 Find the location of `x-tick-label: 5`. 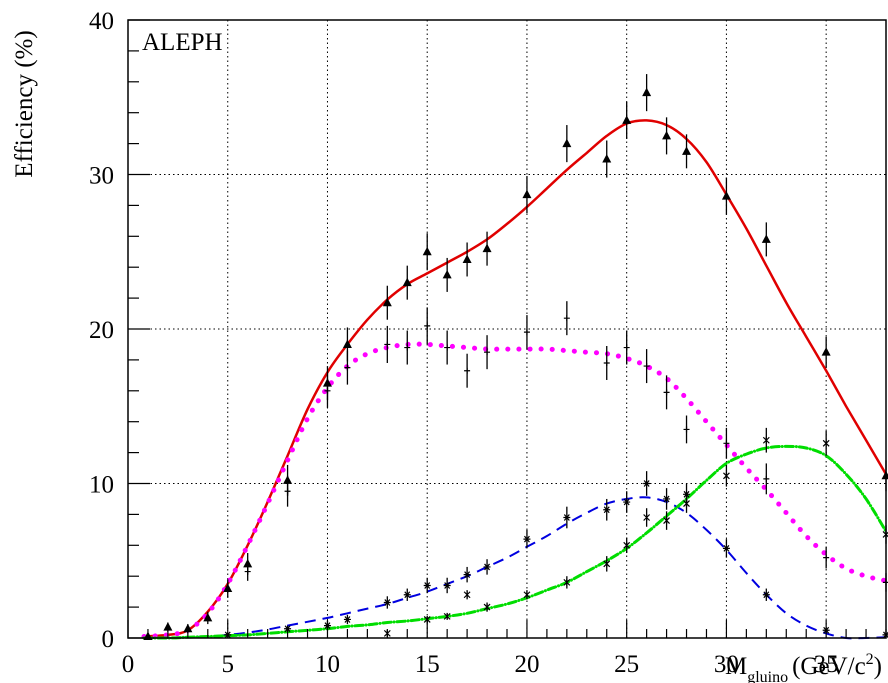

x-tick-label: 5 is located at coordinates (227, 664).